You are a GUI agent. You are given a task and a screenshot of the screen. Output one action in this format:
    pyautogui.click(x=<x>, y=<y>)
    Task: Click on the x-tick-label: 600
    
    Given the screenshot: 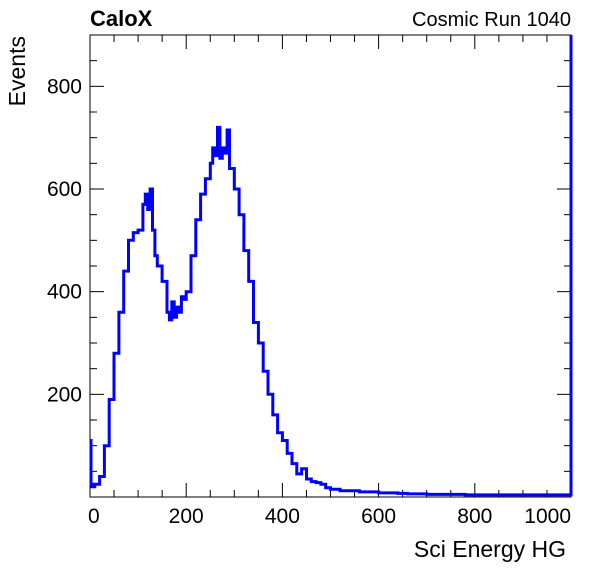 What is the action you would take?
    pyautogui.click(x=378, y=516)
    